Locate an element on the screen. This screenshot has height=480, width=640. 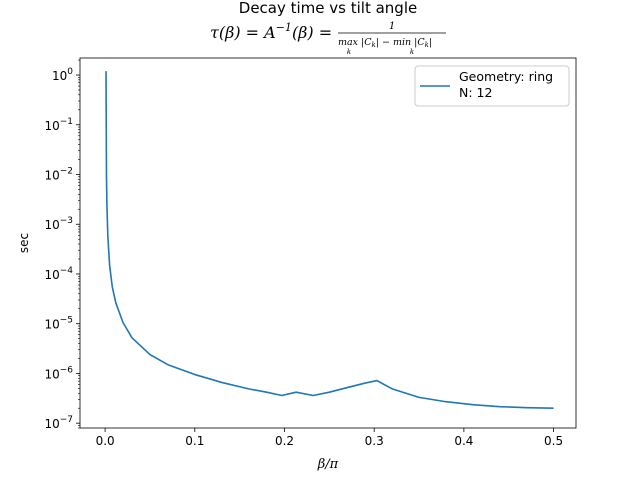
x-tick-label: 0.4 is located at coordinates (463, 441).